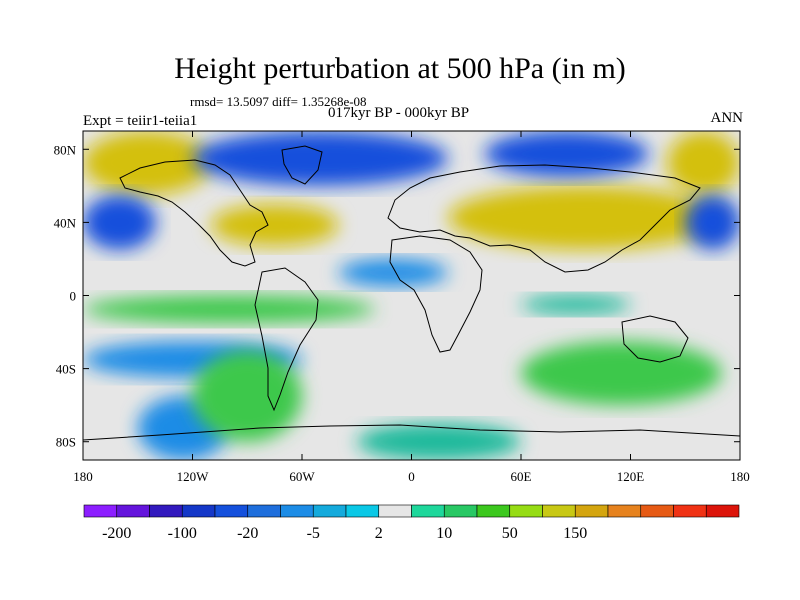 The height and width of the screenshot is (600, 800). What do you see at coordinates (631, 476) in the screenshot?
I see `x-tick-label: 120E` at bounding box center [631, 476].